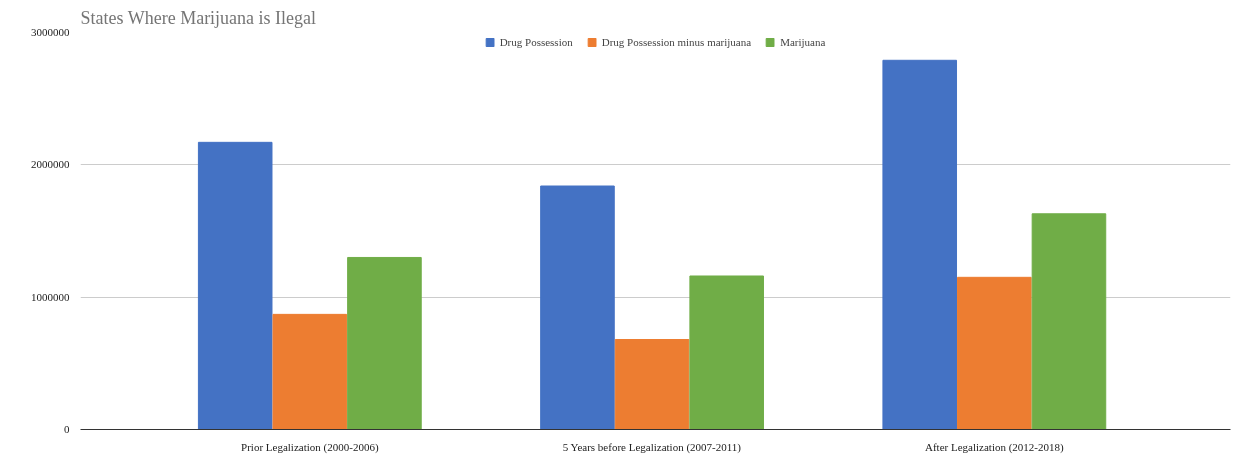 The width and height of the screenshot is (1255, 461). What do you see at coordinates (995, 447) in the screenshot?
I see `x-tick-label: After Legalization (2012-2018)` at bounding box center [995, 447].